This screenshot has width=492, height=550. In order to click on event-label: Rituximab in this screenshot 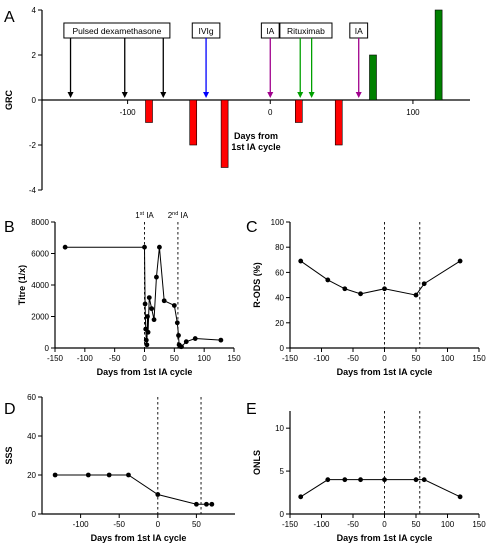, I will do `click(306, 31)`.